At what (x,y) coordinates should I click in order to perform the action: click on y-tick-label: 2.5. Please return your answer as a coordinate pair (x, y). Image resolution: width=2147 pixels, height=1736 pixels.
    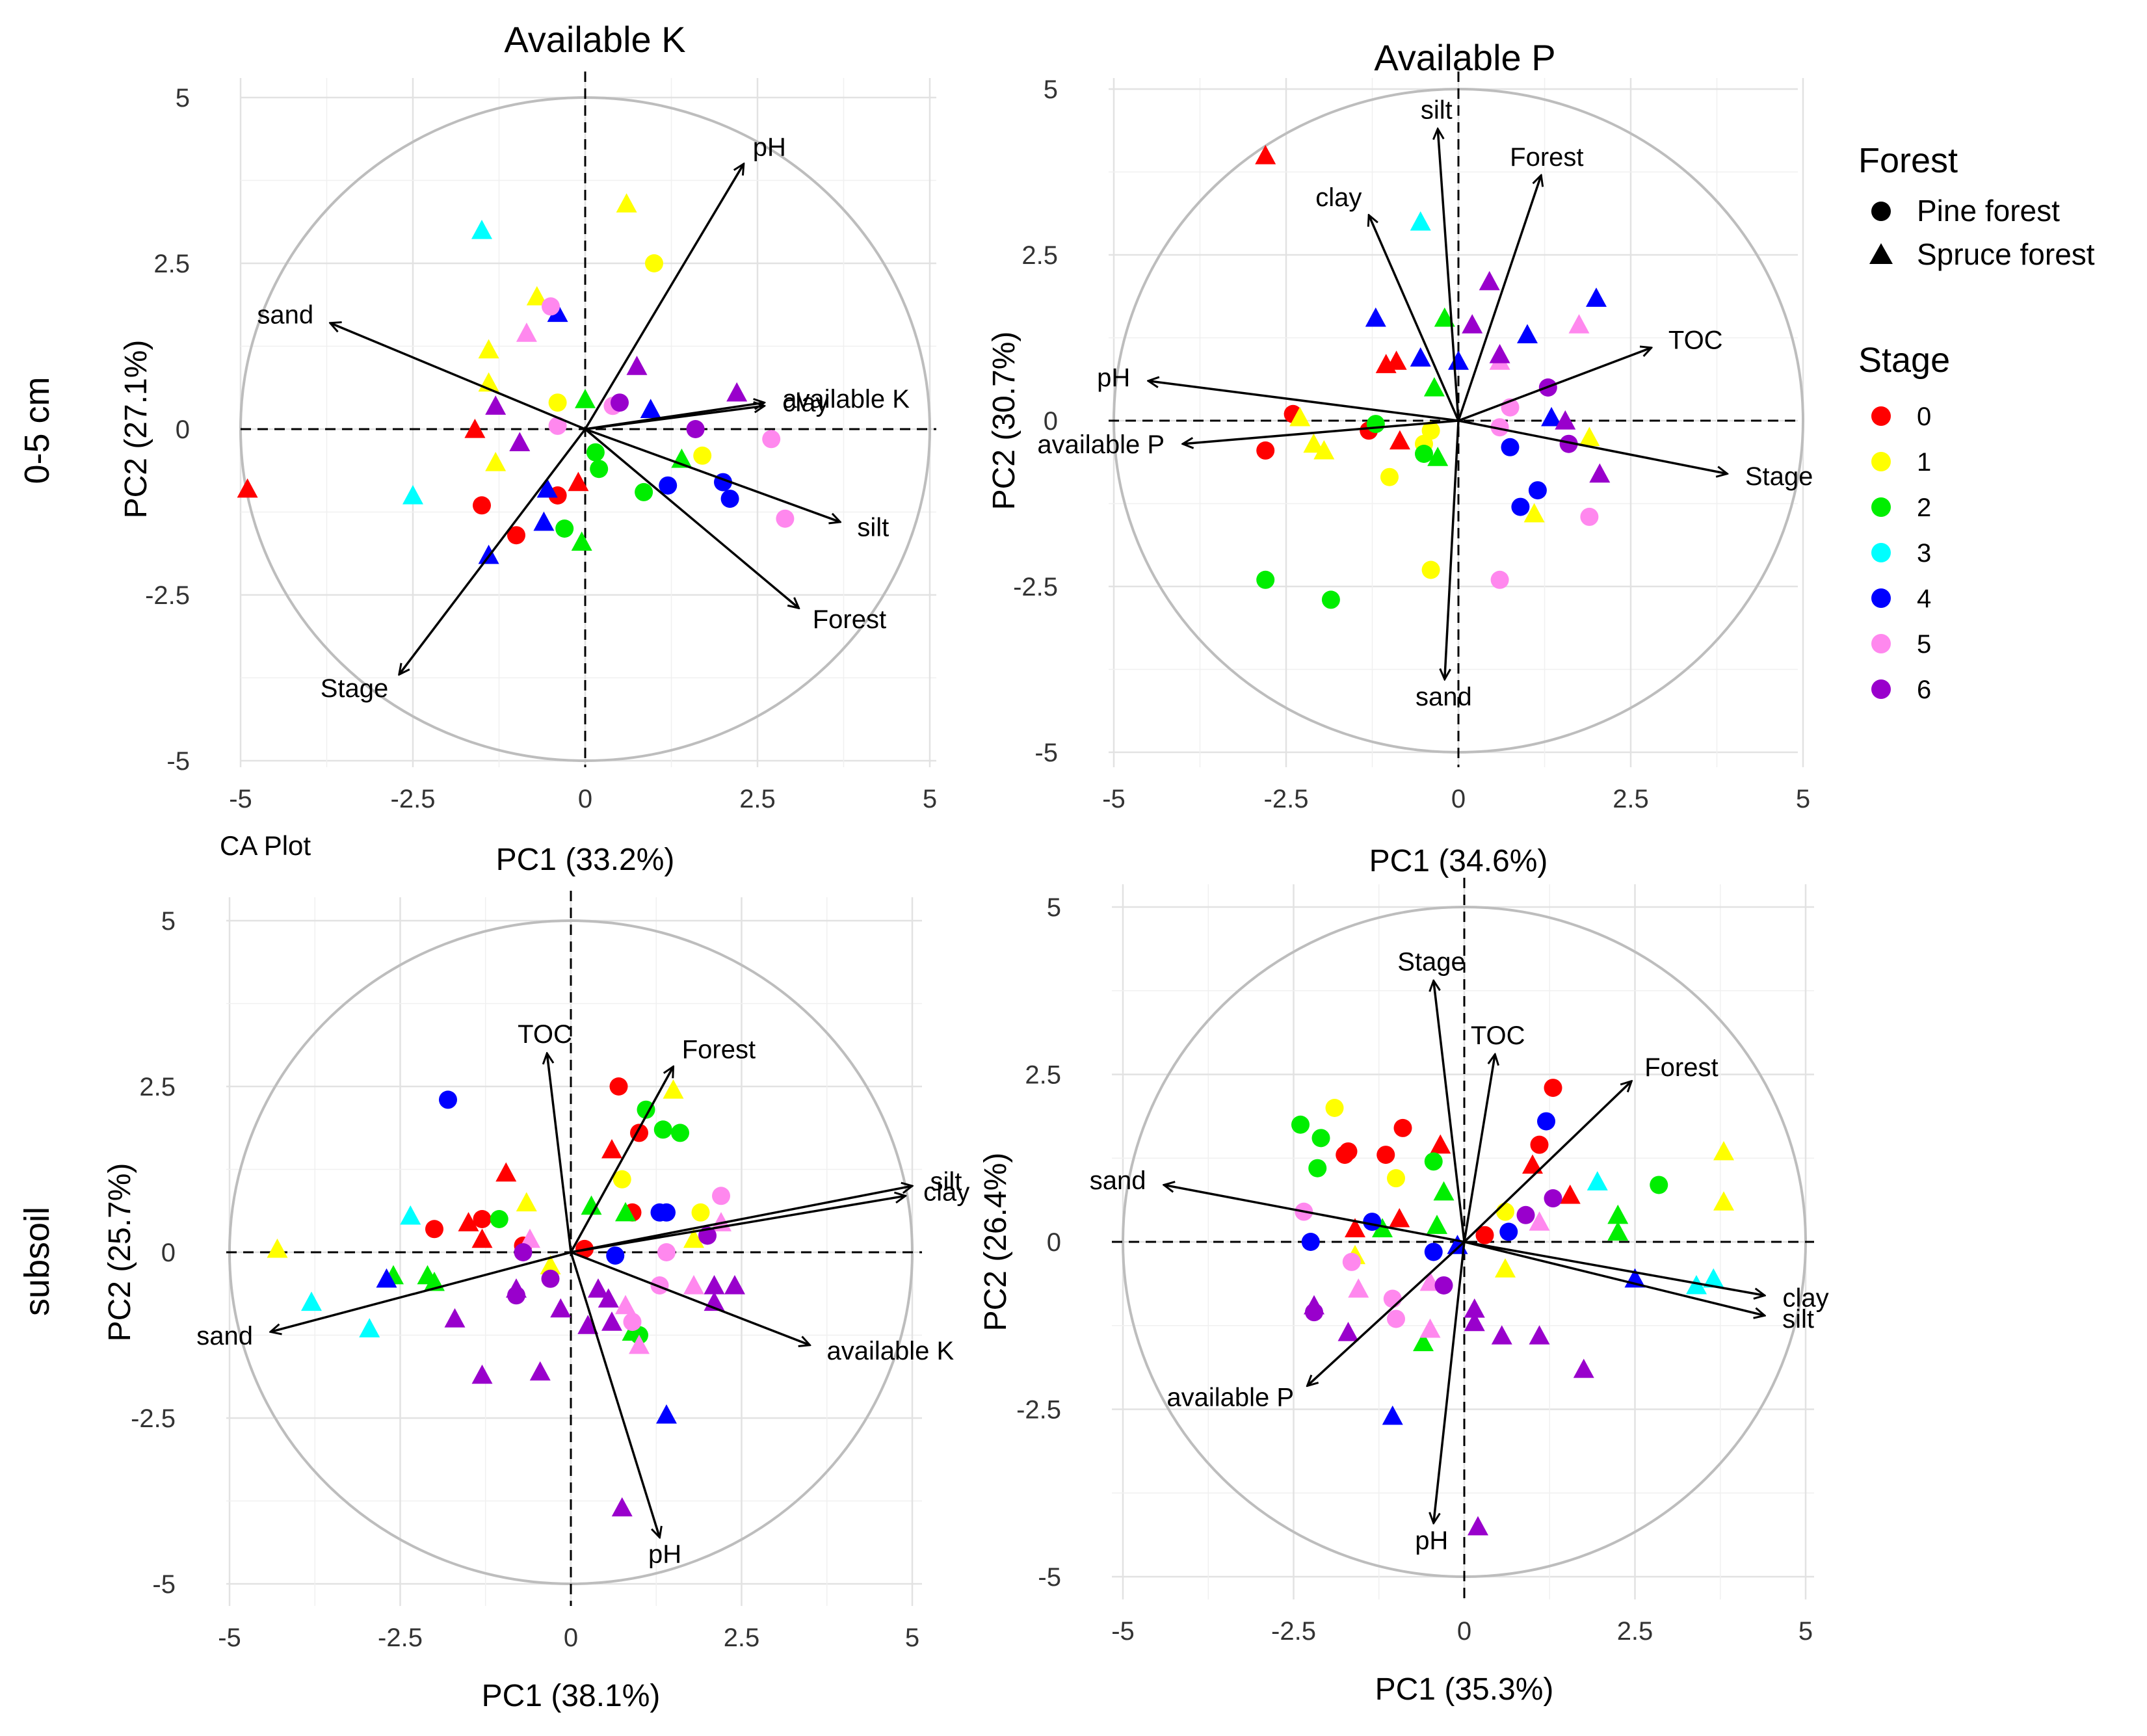
    Looking at the image, I should click on (1043, 1075).